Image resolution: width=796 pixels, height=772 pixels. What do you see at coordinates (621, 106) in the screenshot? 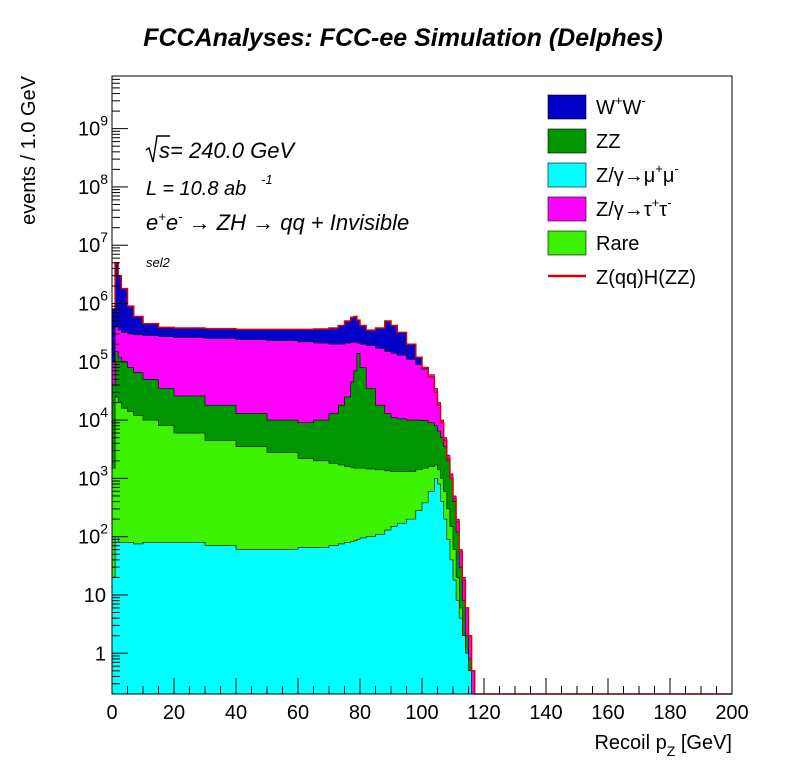
I see `legend-label: W+W-` at bounding box center [621, 106].